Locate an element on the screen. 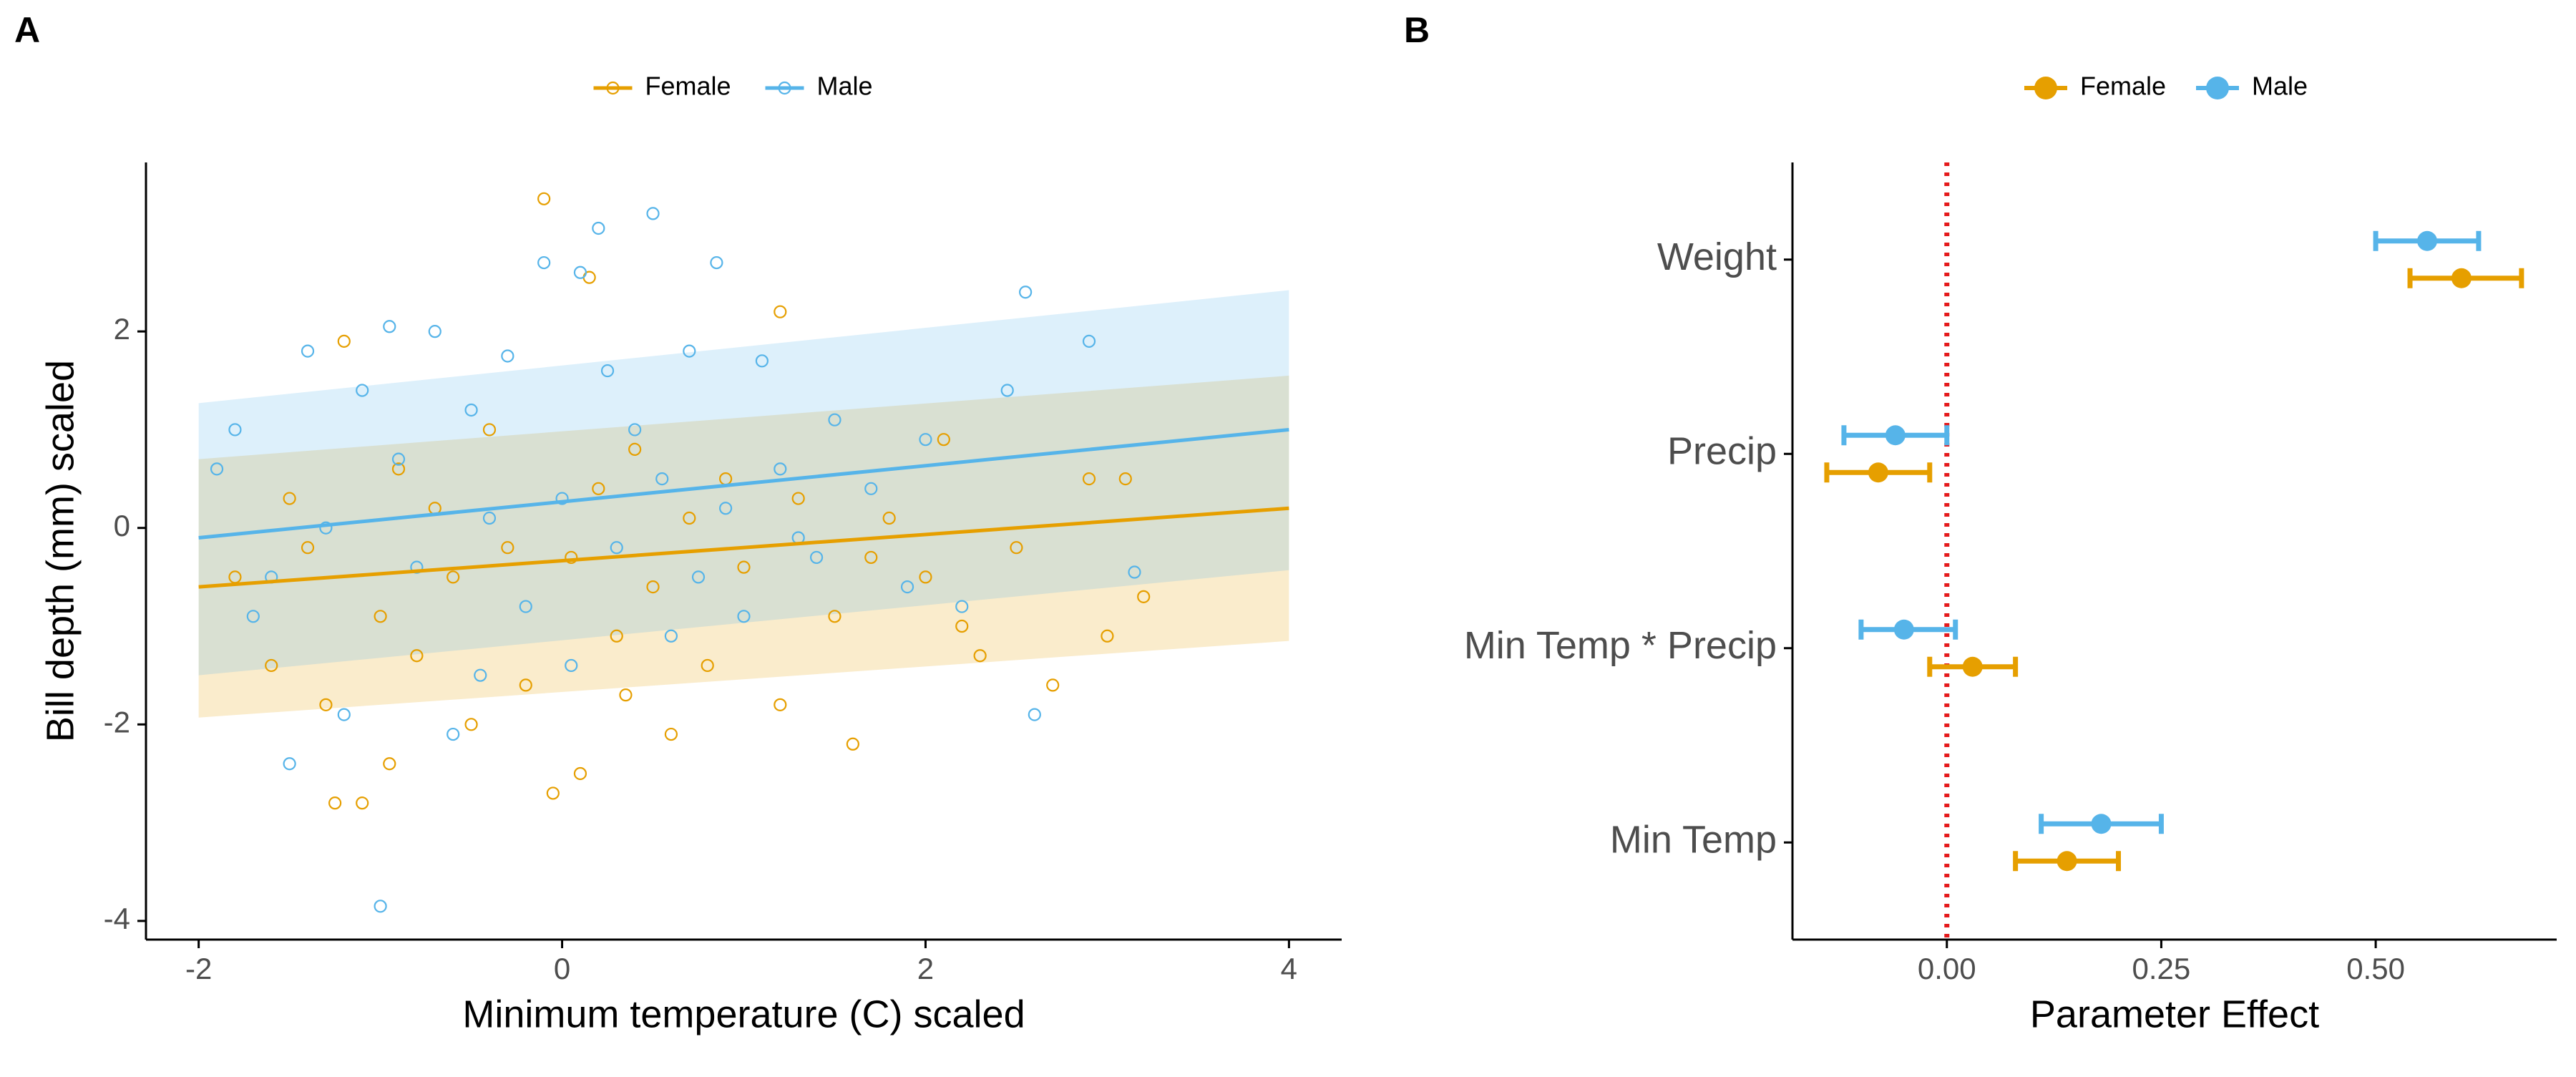 Image resolution: width=2576 pixels, height=1077 pixels. x-axis-title: Parameter Effect is located at coordinates (2174, 1014).